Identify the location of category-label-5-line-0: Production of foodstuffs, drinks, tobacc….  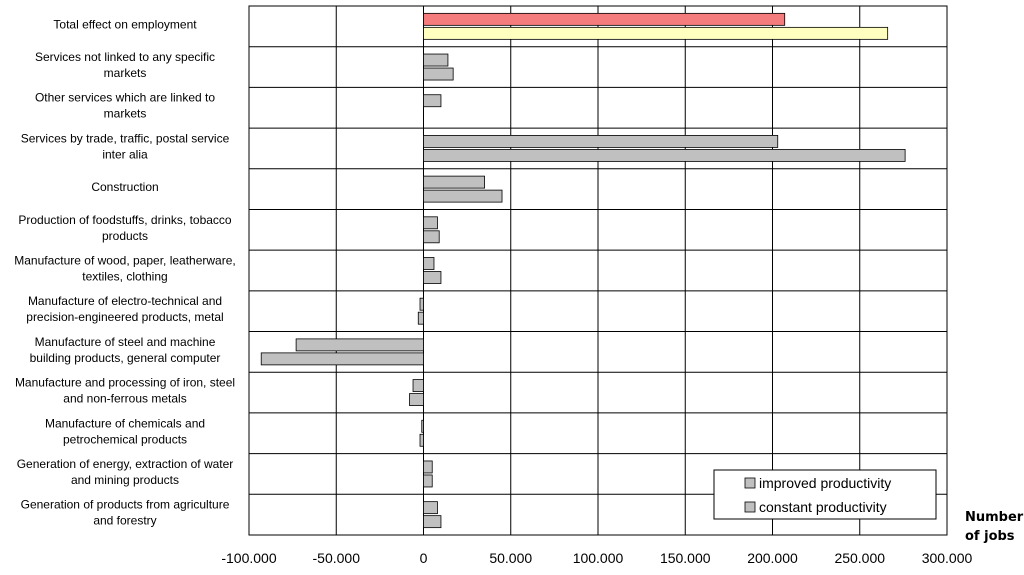
(125, 220).